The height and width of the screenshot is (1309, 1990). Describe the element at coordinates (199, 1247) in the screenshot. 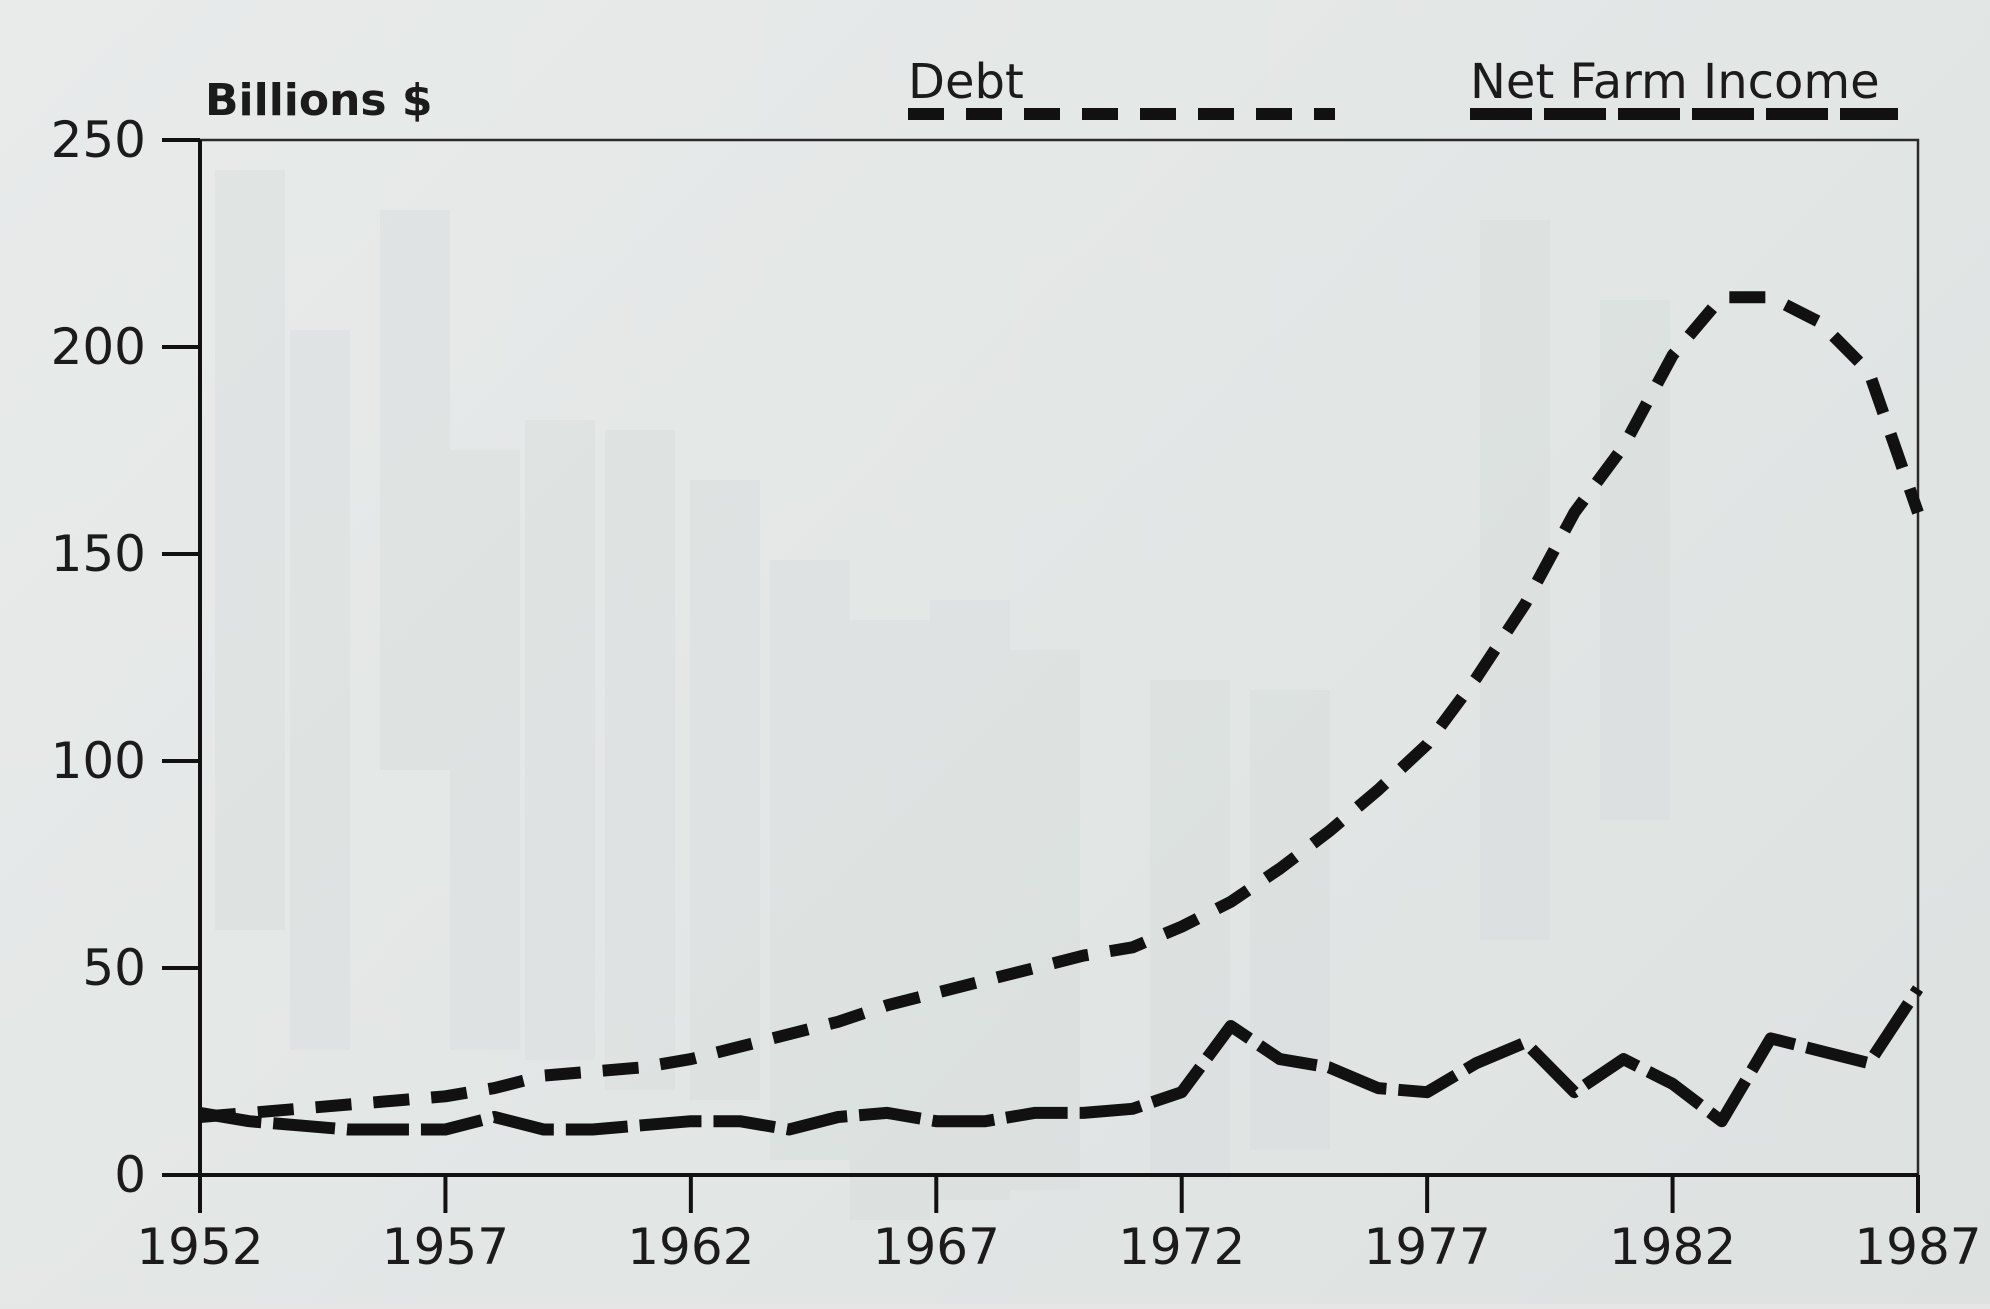

I see `x-tick-label-1952: 1952` at that location.